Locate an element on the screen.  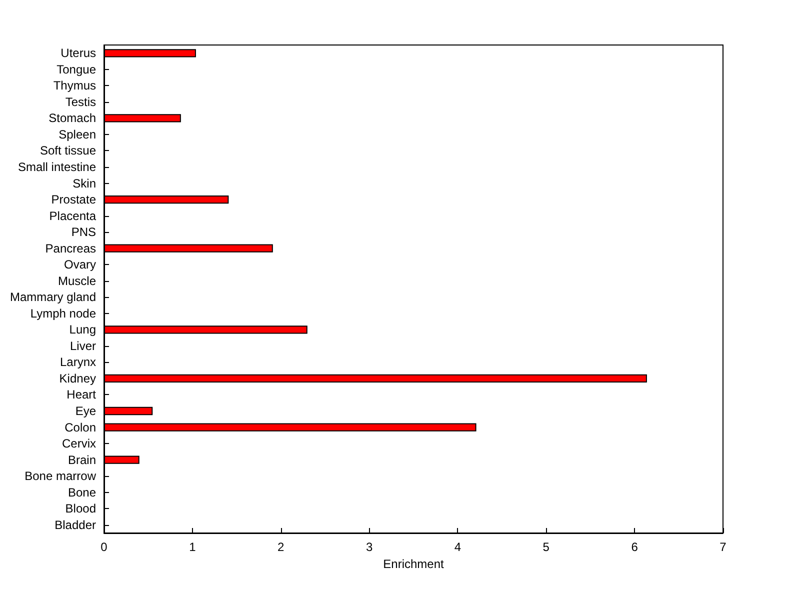
y-tick-label: Skin is located at coordinates (84, 183).